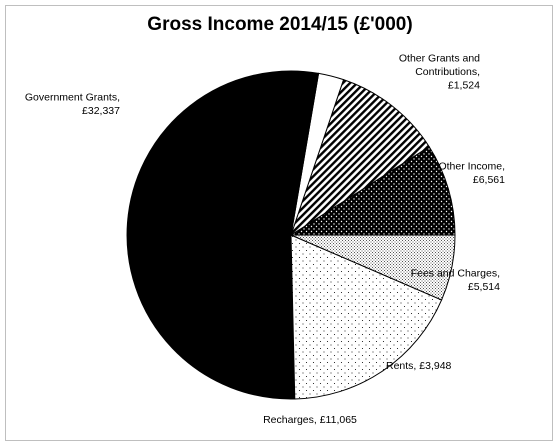 This screenshot has width=560, height=448. What do you see at coordinates (455, 280) in the screenshot?
I see `slice-label-0: Fees and Charges, £5,514` at bounding box center [455, 280].